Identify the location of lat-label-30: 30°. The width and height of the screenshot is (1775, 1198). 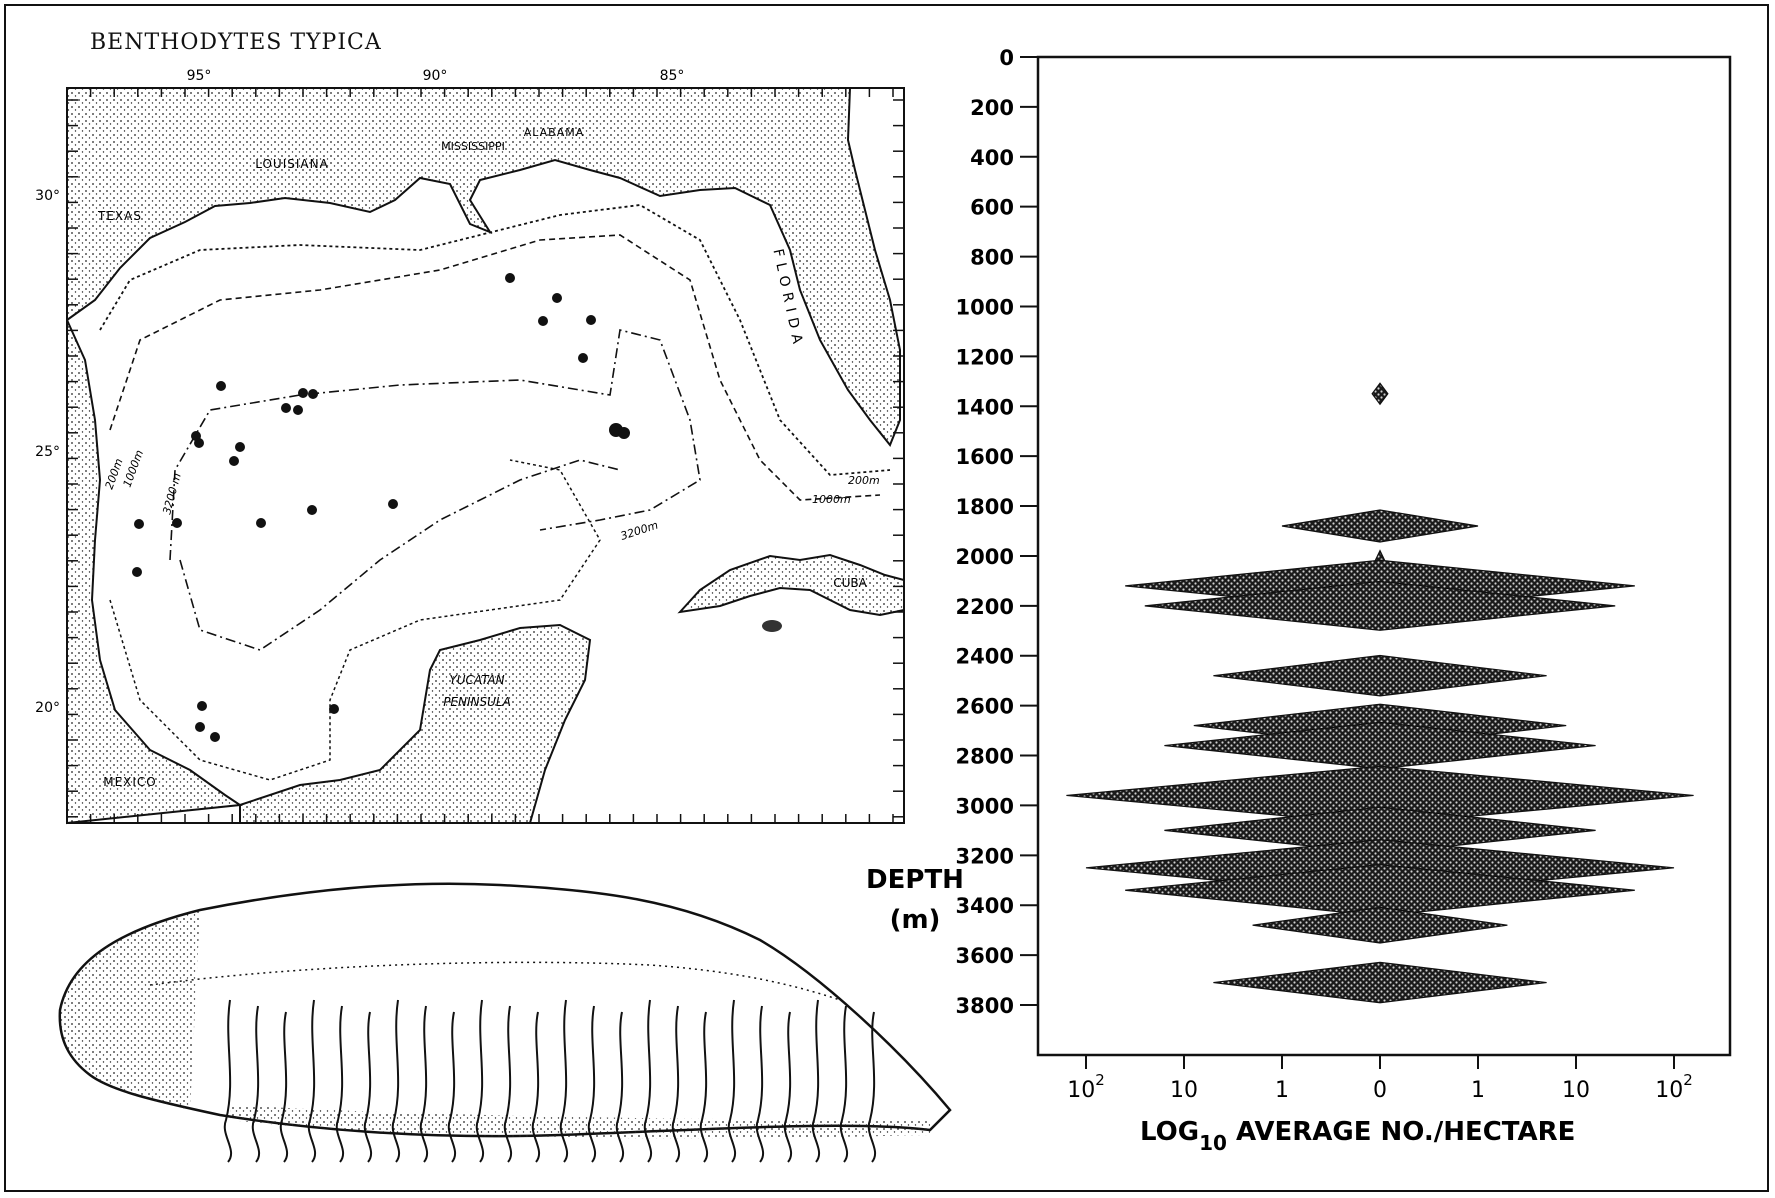
(47, 196).